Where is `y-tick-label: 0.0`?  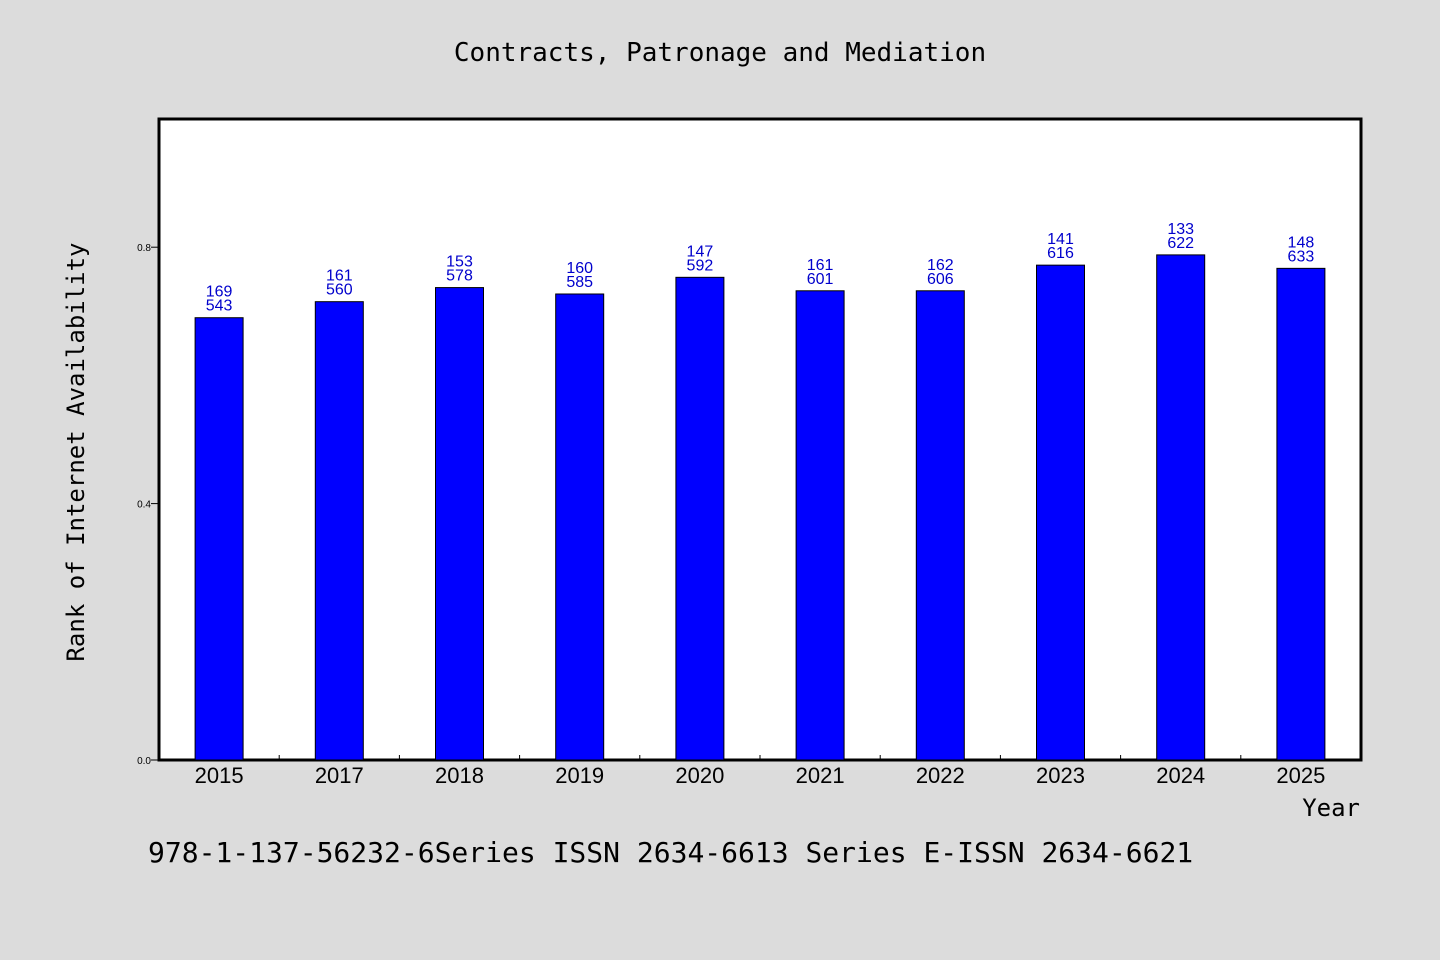 y-tick-label: 0.0 is located at coordinates (144, 761).